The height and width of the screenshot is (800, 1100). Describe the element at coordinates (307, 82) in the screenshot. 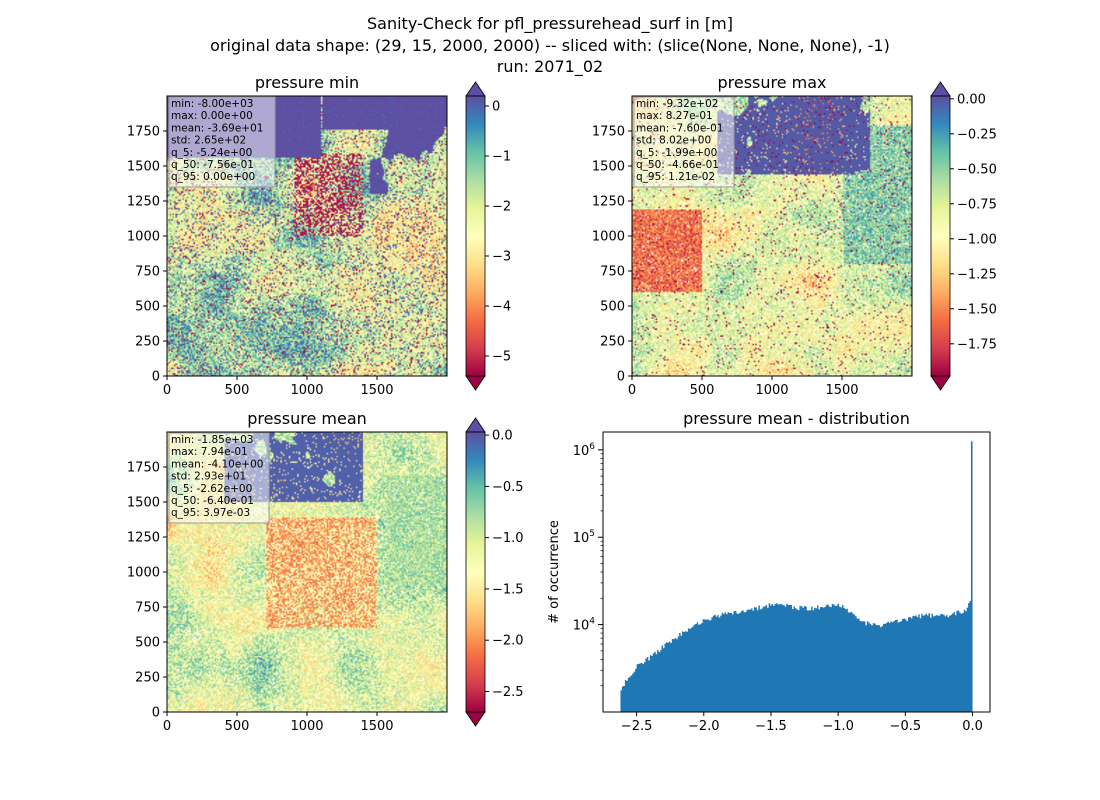

I see `panel-title: pressure min` at that location.